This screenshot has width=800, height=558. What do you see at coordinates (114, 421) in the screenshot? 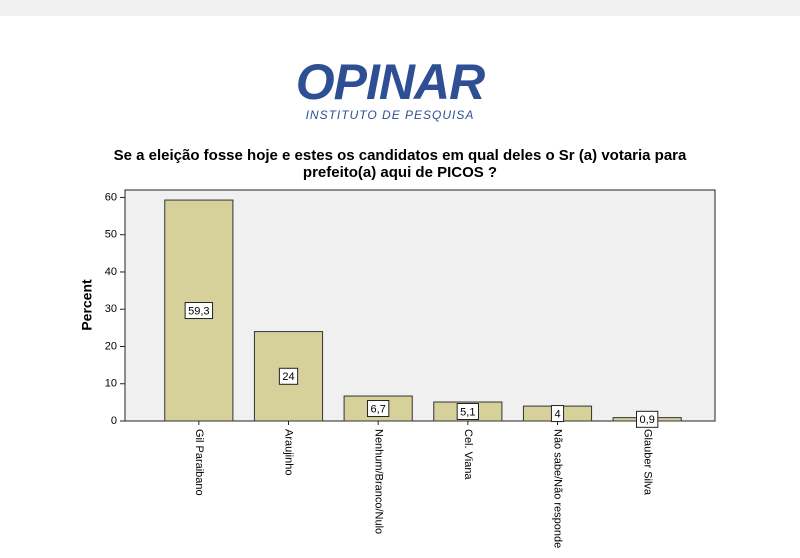
I see `y-tick-label: 0` at bounding box center [114, 421].